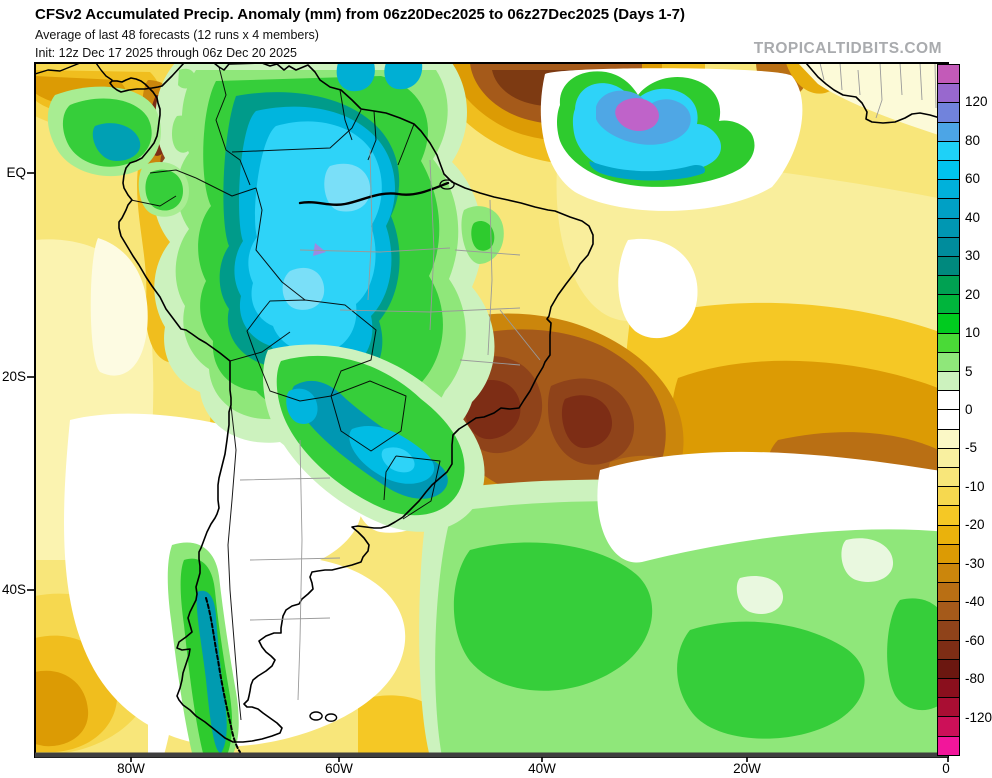 Image resolution: width=992 pixels, height=778 pixels. What do you see at coordinates (973, 140) in the screenshot?
I see `colorbar-tick-label: 80` at bounding box center [973, 140].